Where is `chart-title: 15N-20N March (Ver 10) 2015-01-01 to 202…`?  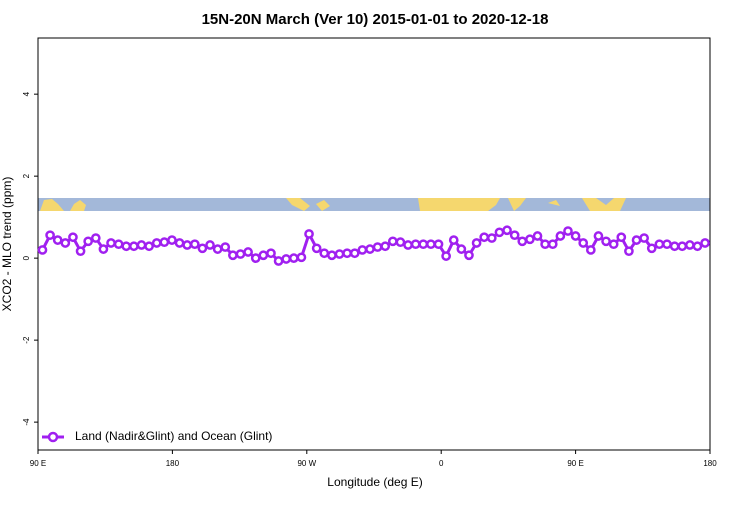
chart-title: 15N-20N March (Ver 10) 2015-01-01 to 202… is located at coordinates (375, 19).